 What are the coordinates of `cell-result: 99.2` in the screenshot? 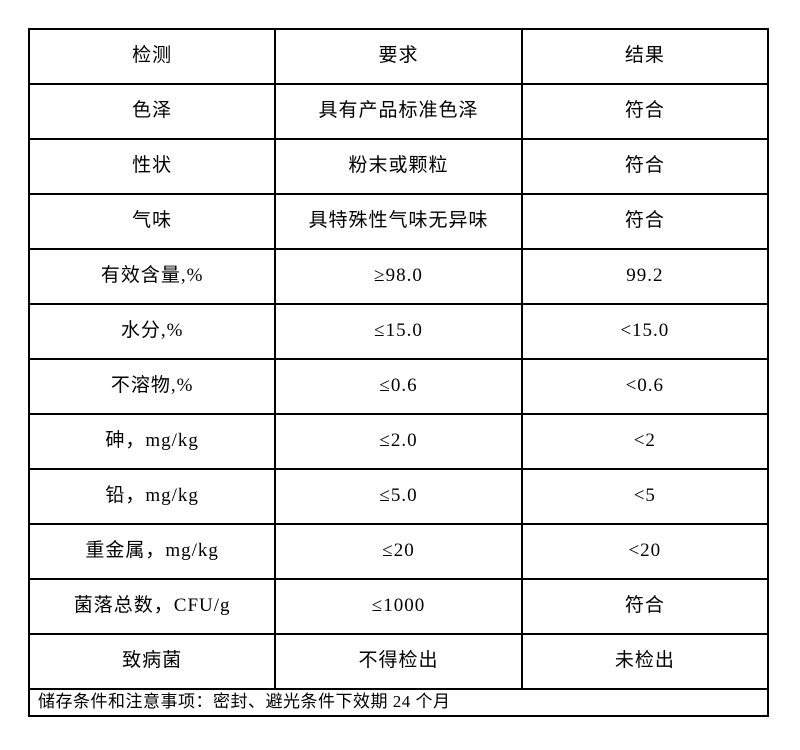 It's located at (645, 276).